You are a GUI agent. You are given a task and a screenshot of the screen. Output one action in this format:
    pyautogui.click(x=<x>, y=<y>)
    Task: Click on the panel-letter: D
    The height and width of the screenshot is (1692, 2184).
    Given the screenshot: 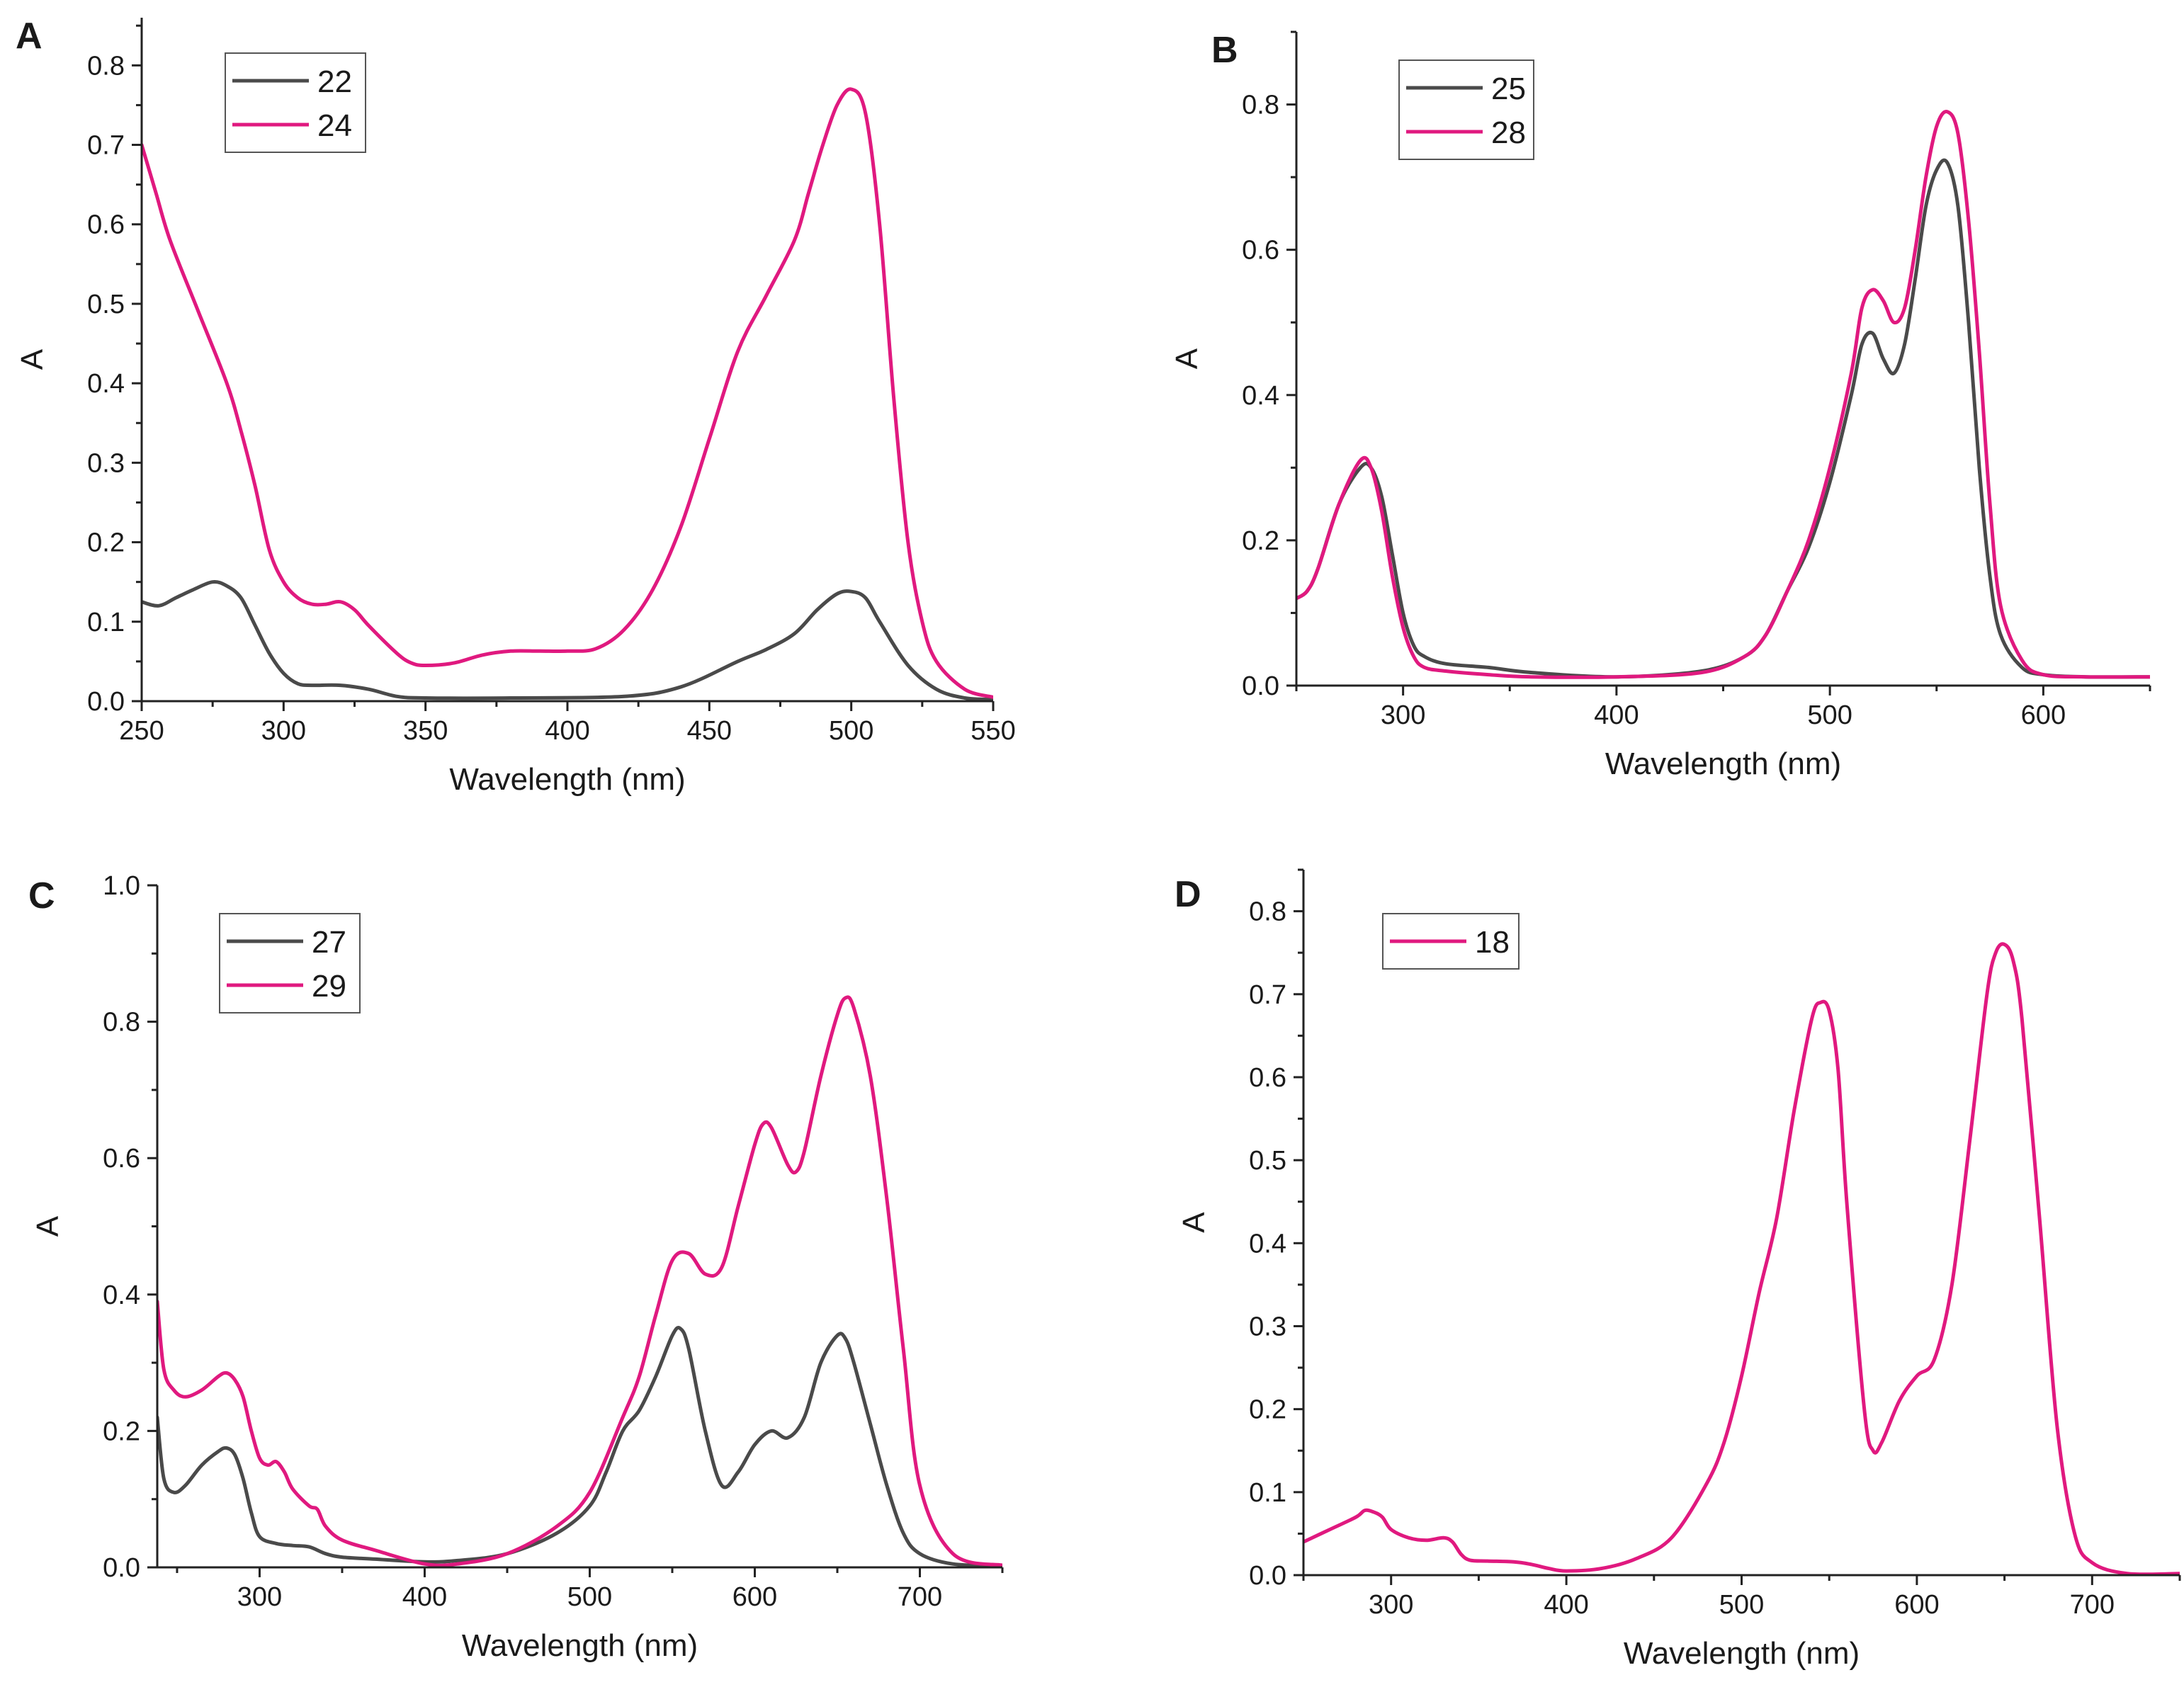 What is the action you would take?
    pyautogui.click(x=1188, y=894)
    